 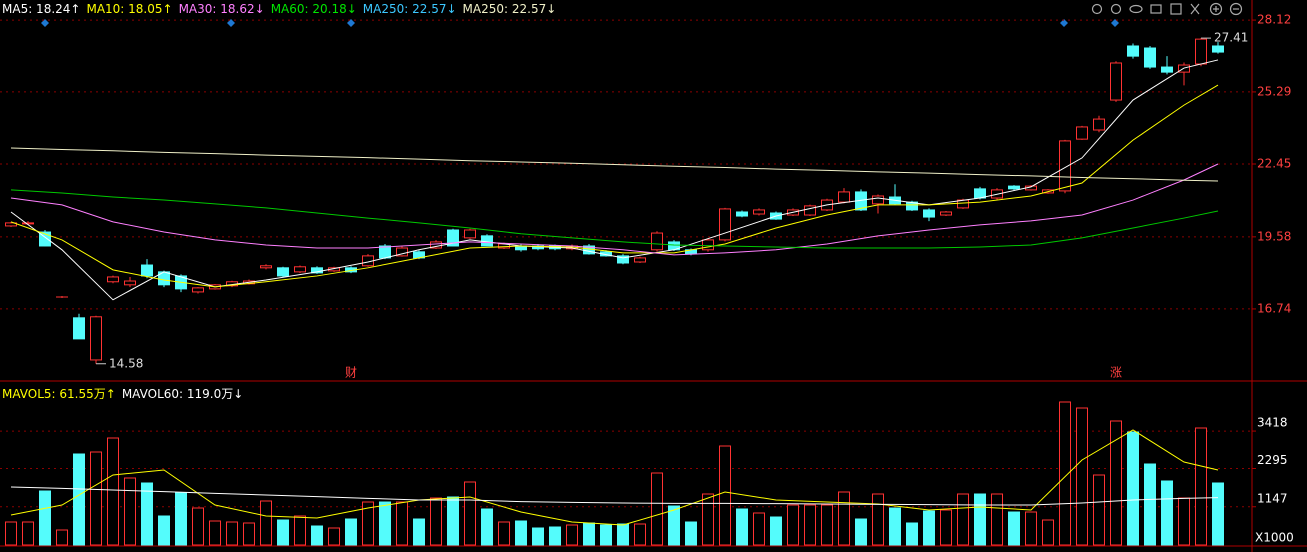 I want to click on unit-label: X1000, so click(x=1274, y=538).